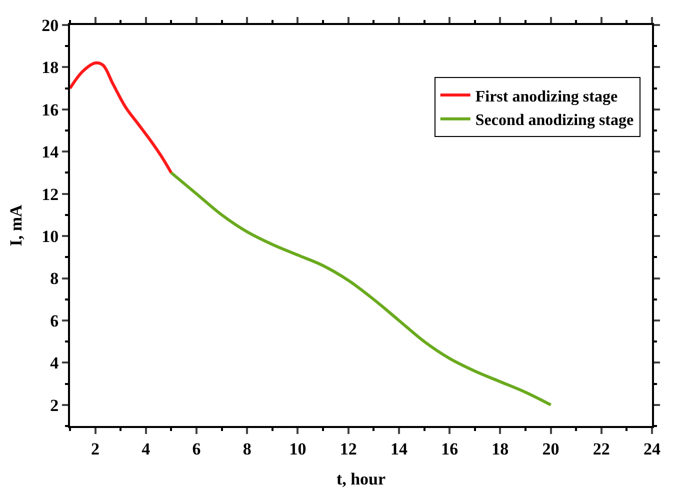 The image size is (673, 497). Describe the element at coordinates (551, 448) in the screenshot. I see `x-tick-label: 20` at that location.